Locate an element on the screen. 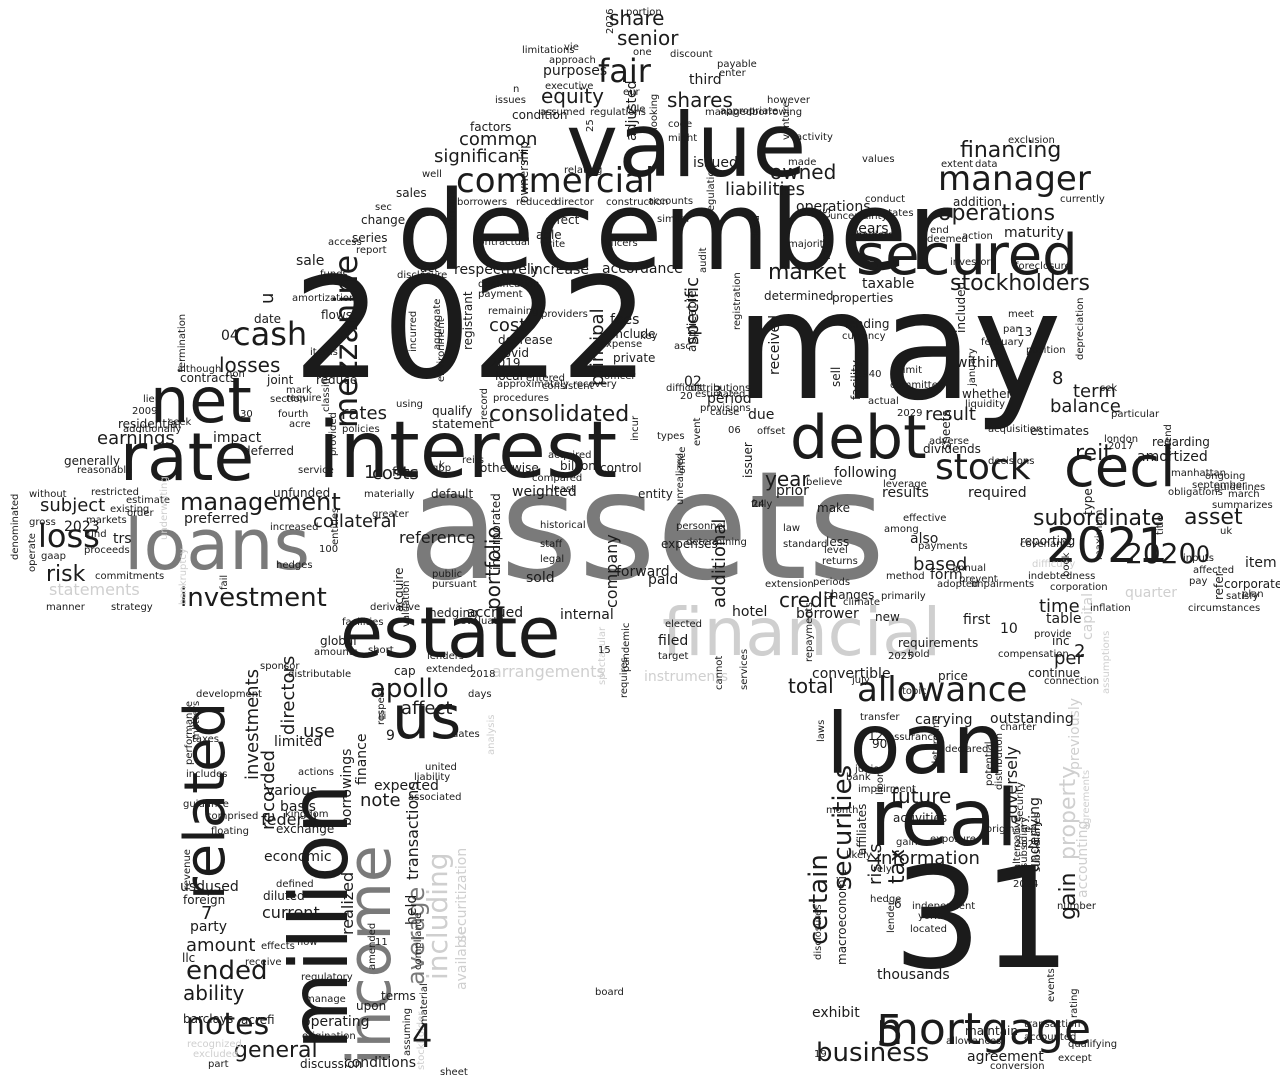 The height and width of the screenshot is (1078, 1280). cloud-word: remaining is located at coordinates (513, 311).